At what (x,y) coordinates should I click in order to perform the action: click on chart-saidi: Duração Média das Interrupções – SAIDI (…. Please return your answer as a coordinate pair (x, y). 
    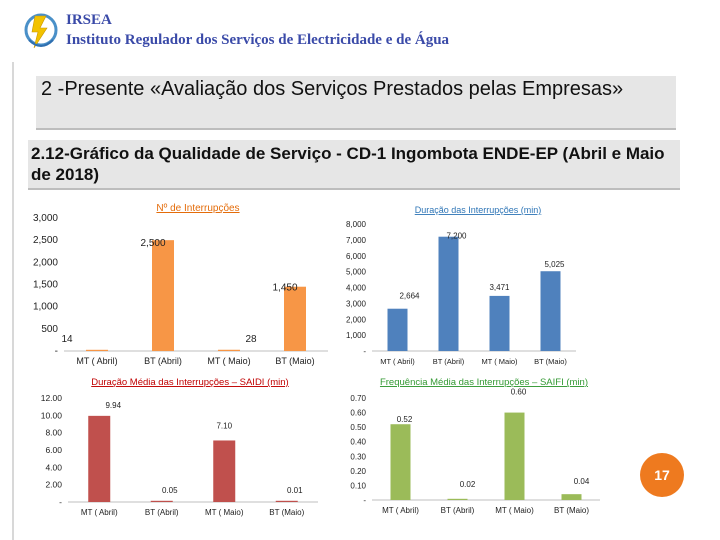
    Looking at the image, I should click on (178, 452).